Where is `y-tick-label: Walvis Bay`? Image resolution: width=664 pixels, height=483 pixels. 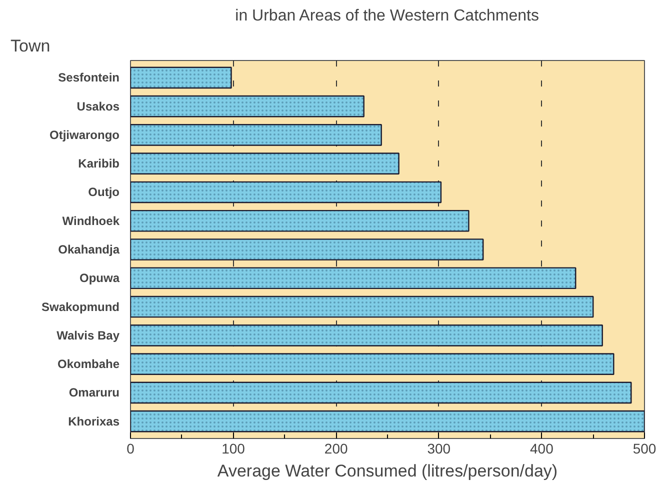
y-tick-label: Walvis Bay is located at coordinates (88, 335).